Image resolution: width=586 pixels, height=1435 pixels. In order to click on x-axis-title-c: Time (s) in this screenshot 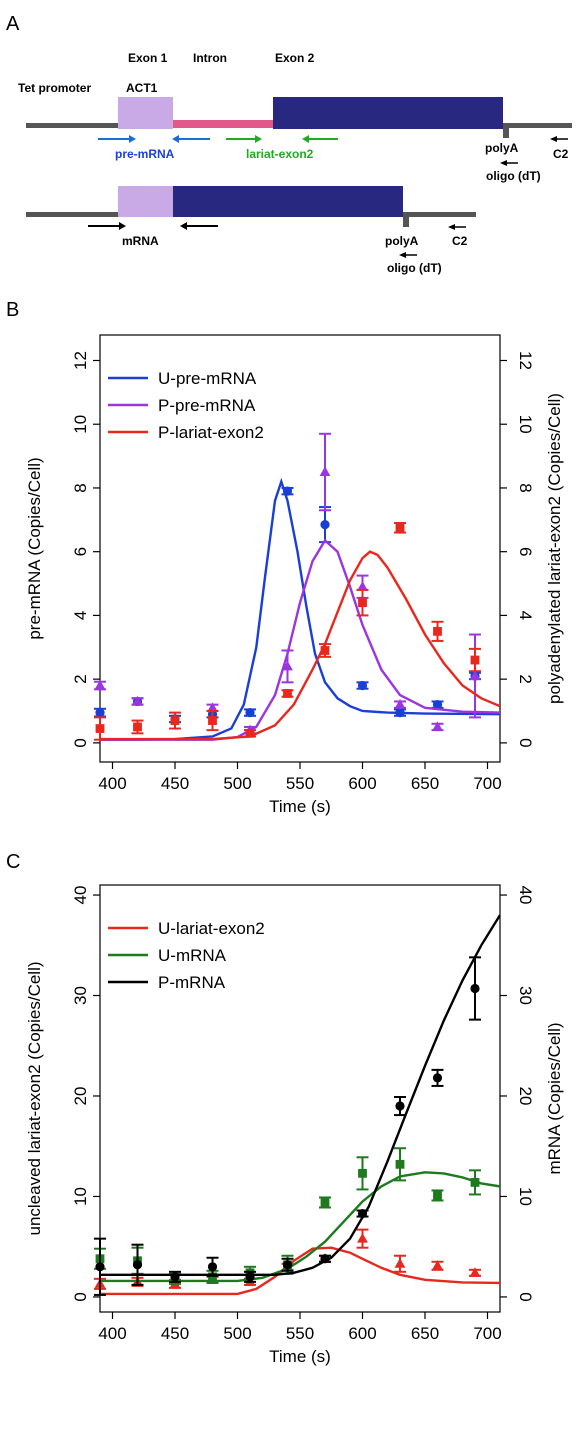, I will do `click(300, 1356)`.